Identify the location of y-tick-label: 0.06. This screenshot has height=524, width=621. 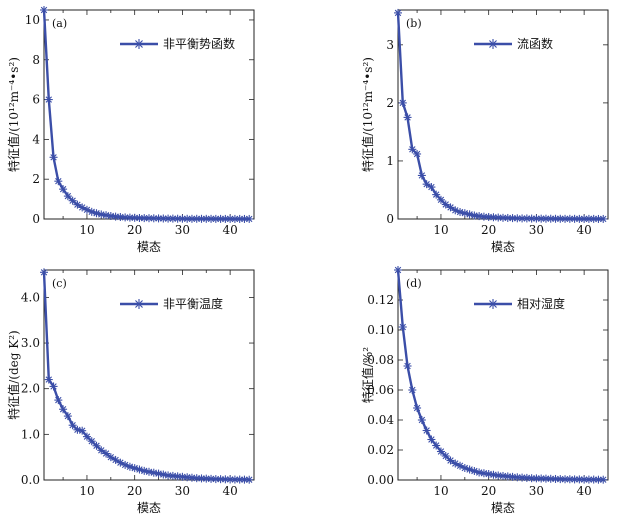
(380, 390).